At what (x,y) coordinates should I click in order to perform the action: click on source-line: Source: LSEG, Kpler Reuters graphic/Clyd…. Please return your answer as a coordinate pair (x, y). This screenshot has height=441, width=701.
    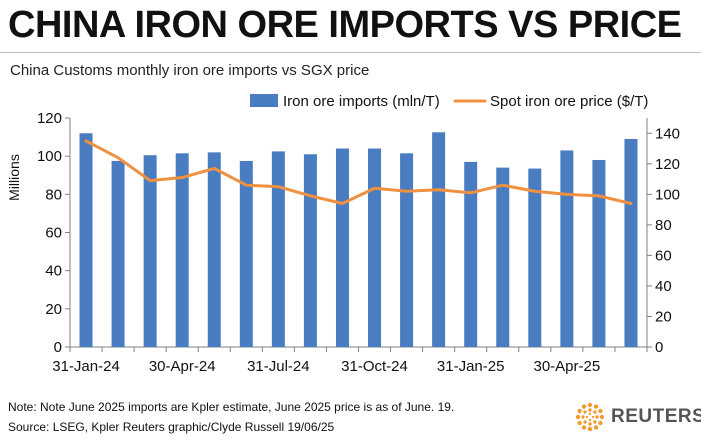
    Looking at the image, I should click on (171, 427).